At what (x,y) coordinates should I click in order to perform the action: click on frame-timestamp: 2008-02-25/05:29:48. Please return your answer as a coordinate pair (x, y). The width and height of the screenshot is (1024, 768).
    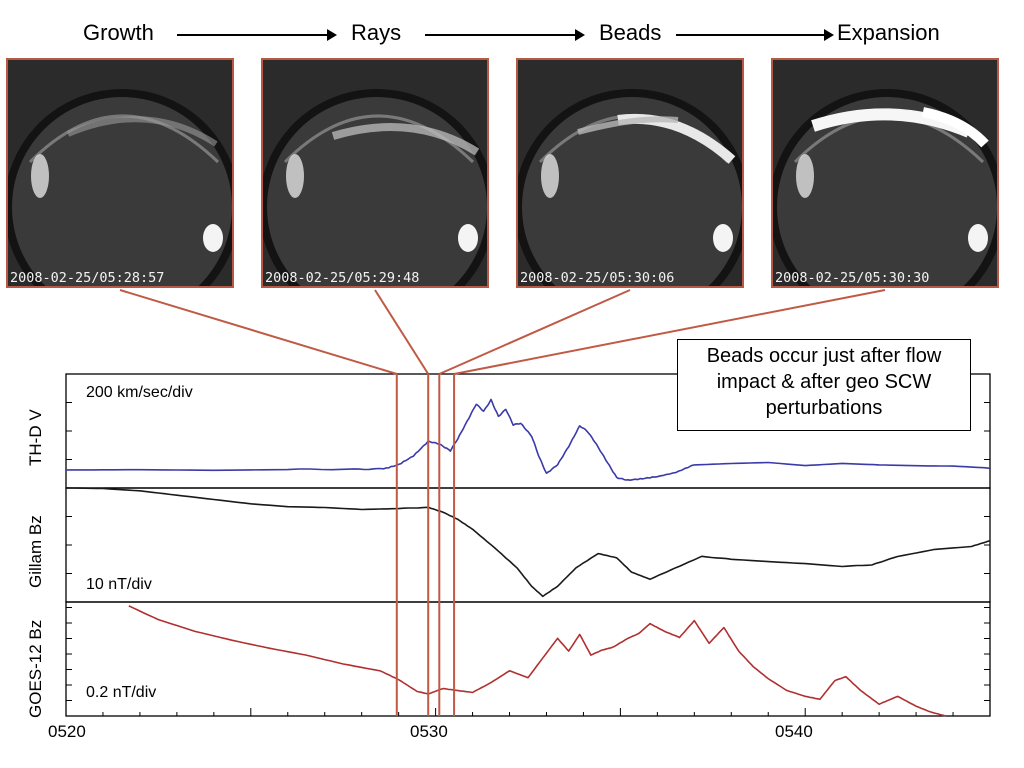
    Looking at the image, I should click on (342, 278).